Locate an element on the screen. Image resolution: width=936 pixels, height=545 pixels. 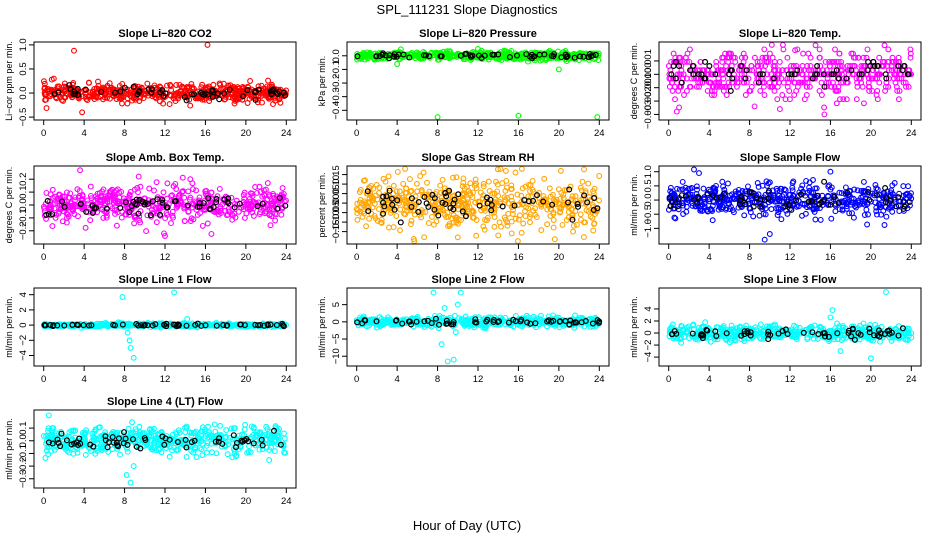
y-axis: −10−505 is located at coordinates (339, 333).